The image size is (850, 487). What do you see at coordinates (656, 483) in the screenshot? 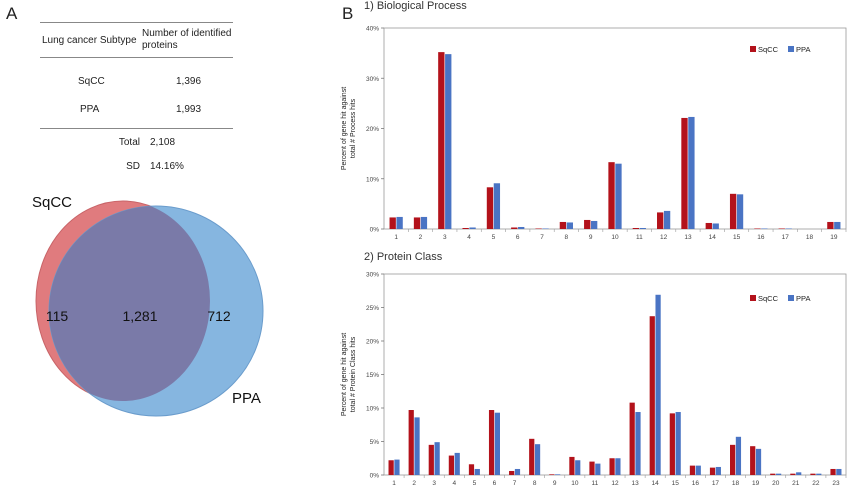
I see `x-tick-label: 14` at bounding box center [656, 483].